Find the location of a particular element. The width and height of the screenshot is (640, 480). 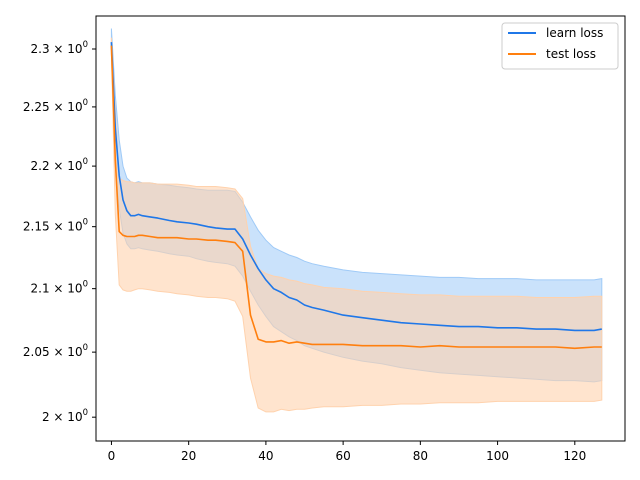

y-tick-label: 2.3 × 100 is located at coordinates (59, 48).